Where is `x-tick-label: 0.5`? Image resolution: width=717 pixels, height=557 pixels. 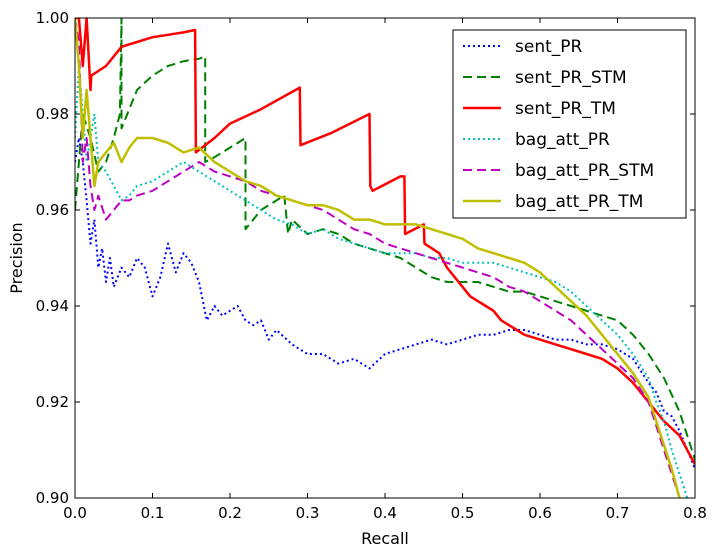
x-tick-label: 0.5 is located at coordinates (463, 513).